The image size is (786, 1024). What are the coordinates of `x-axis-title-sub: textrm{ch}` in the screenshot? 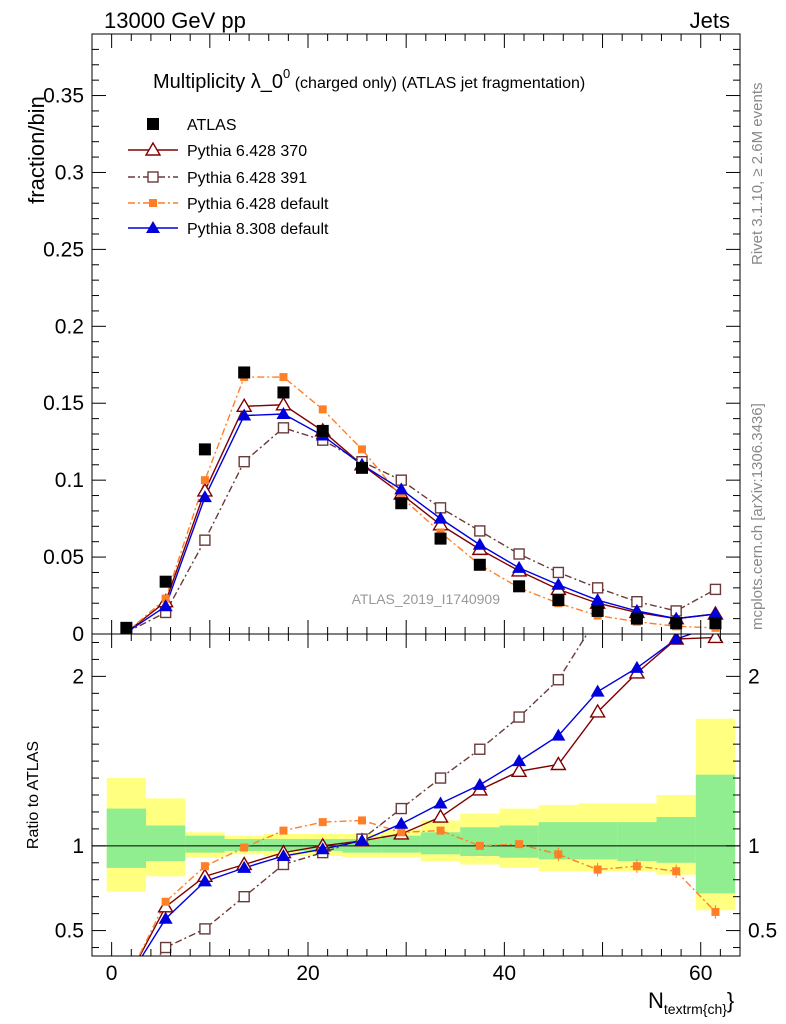 It's located at (695, 1009).